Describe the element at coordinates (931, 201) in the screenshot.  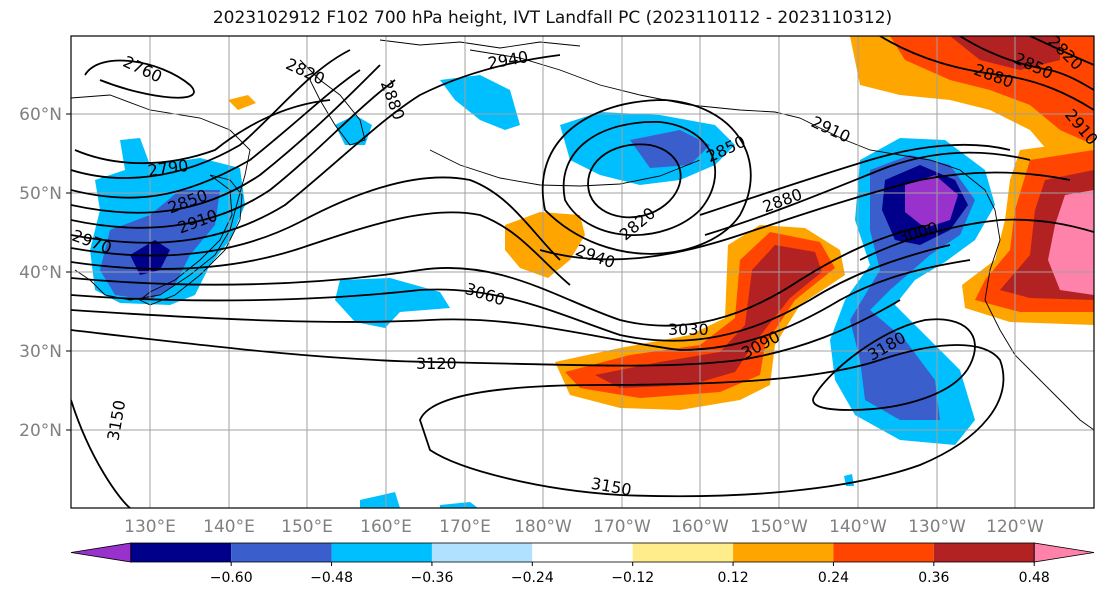
I see `negative-anomaly-east-core` at that location.